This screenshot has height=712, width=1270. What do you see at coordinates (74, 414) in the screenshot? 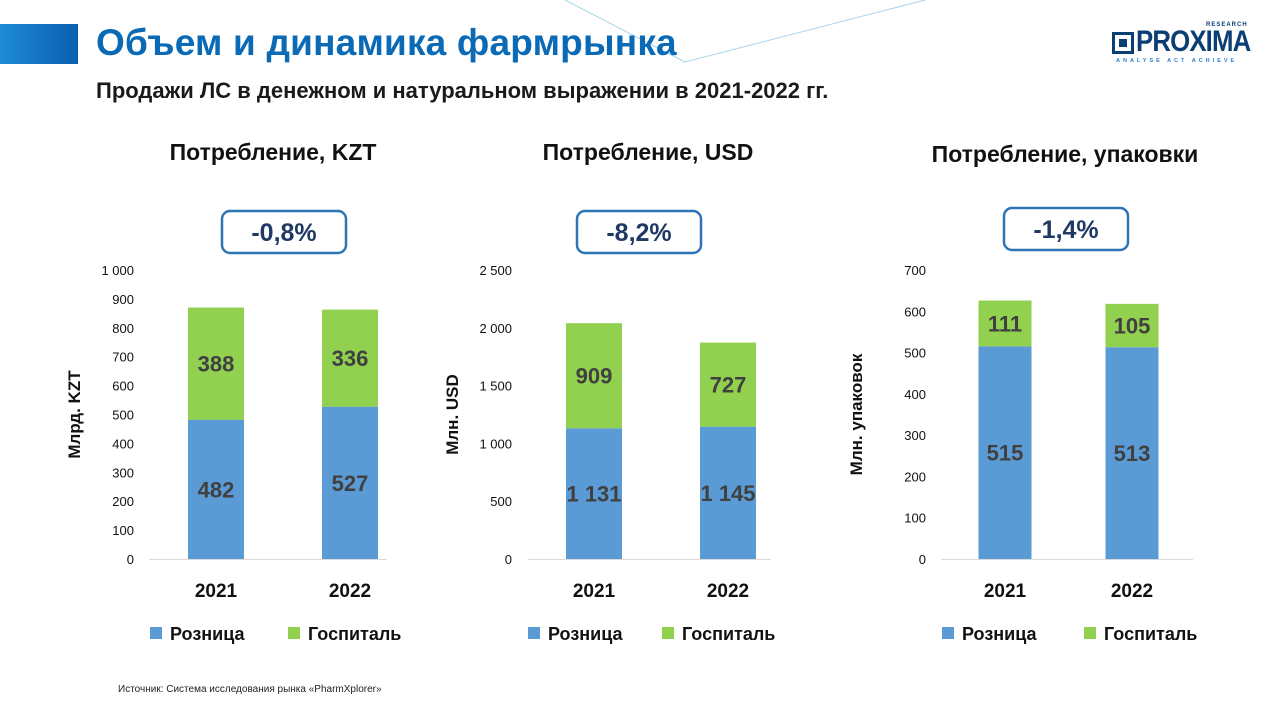
I see `y-axis-label: Млрд. KZT` at bounding box center [74, 414].